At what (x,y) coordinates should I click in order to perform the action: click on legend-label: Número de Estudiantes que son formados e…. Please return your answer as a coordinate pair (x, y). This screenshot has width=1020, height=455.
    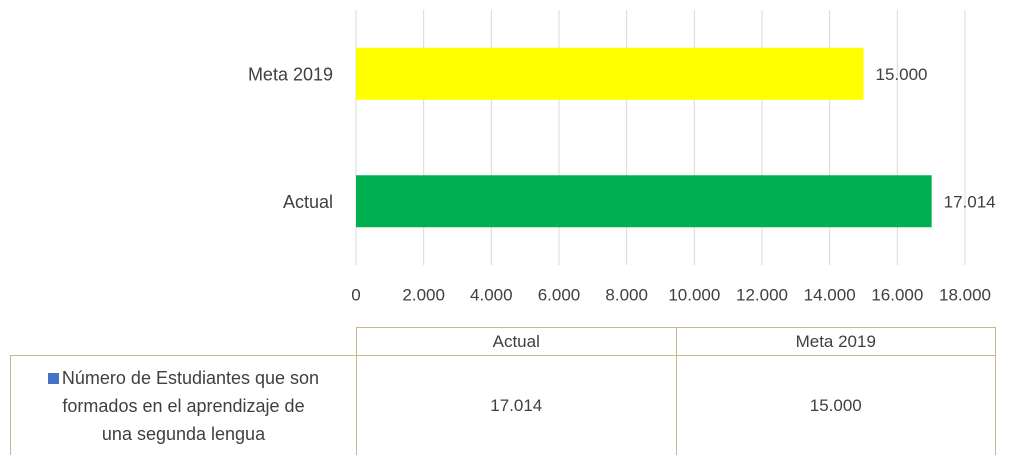
    Looking at the image, I should click on (190, 405).